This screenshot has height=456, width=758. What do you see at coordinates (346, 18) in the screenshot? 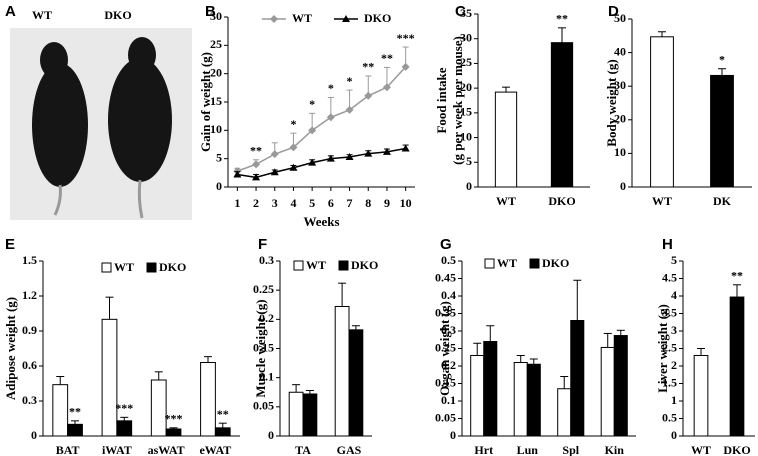
I see `legend-marker` at bounding box center [346, 18].